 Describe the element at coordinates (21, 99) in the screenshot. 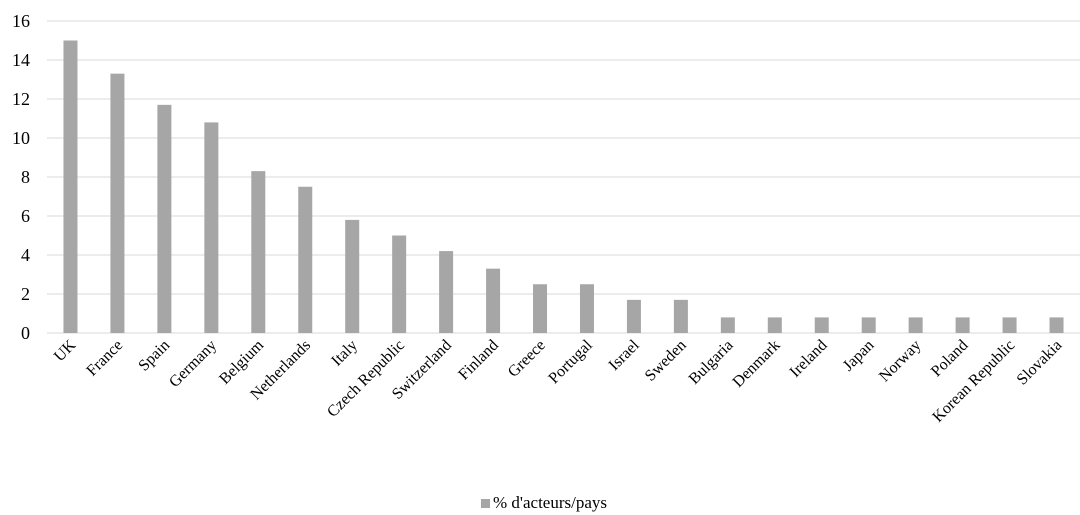

I see `y-tick-label: 12` at that location.